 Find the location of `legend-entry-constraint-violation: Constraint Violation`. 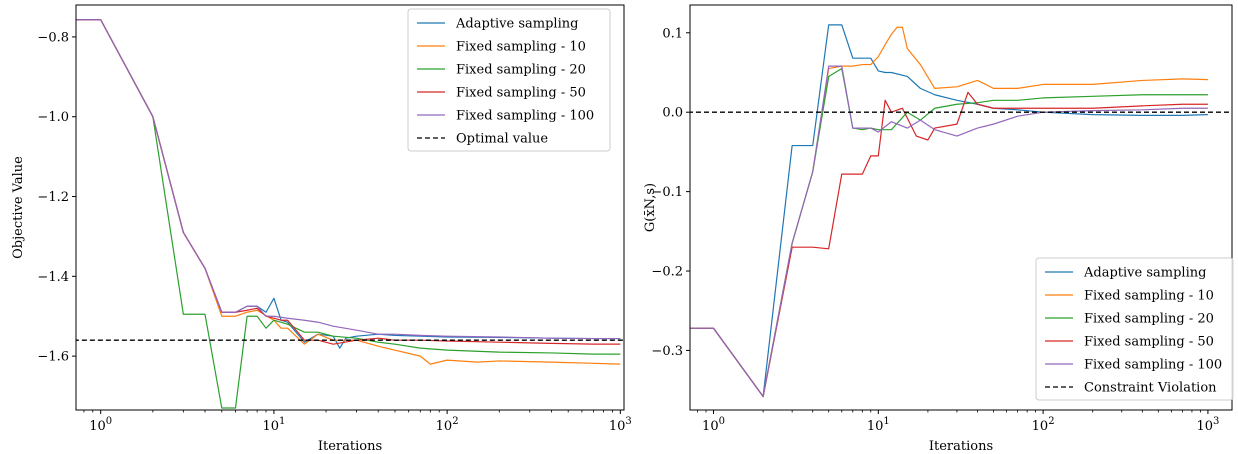

legend-entry-constraint-violation: Constraint Violation is located at coordinates (1150, 388).